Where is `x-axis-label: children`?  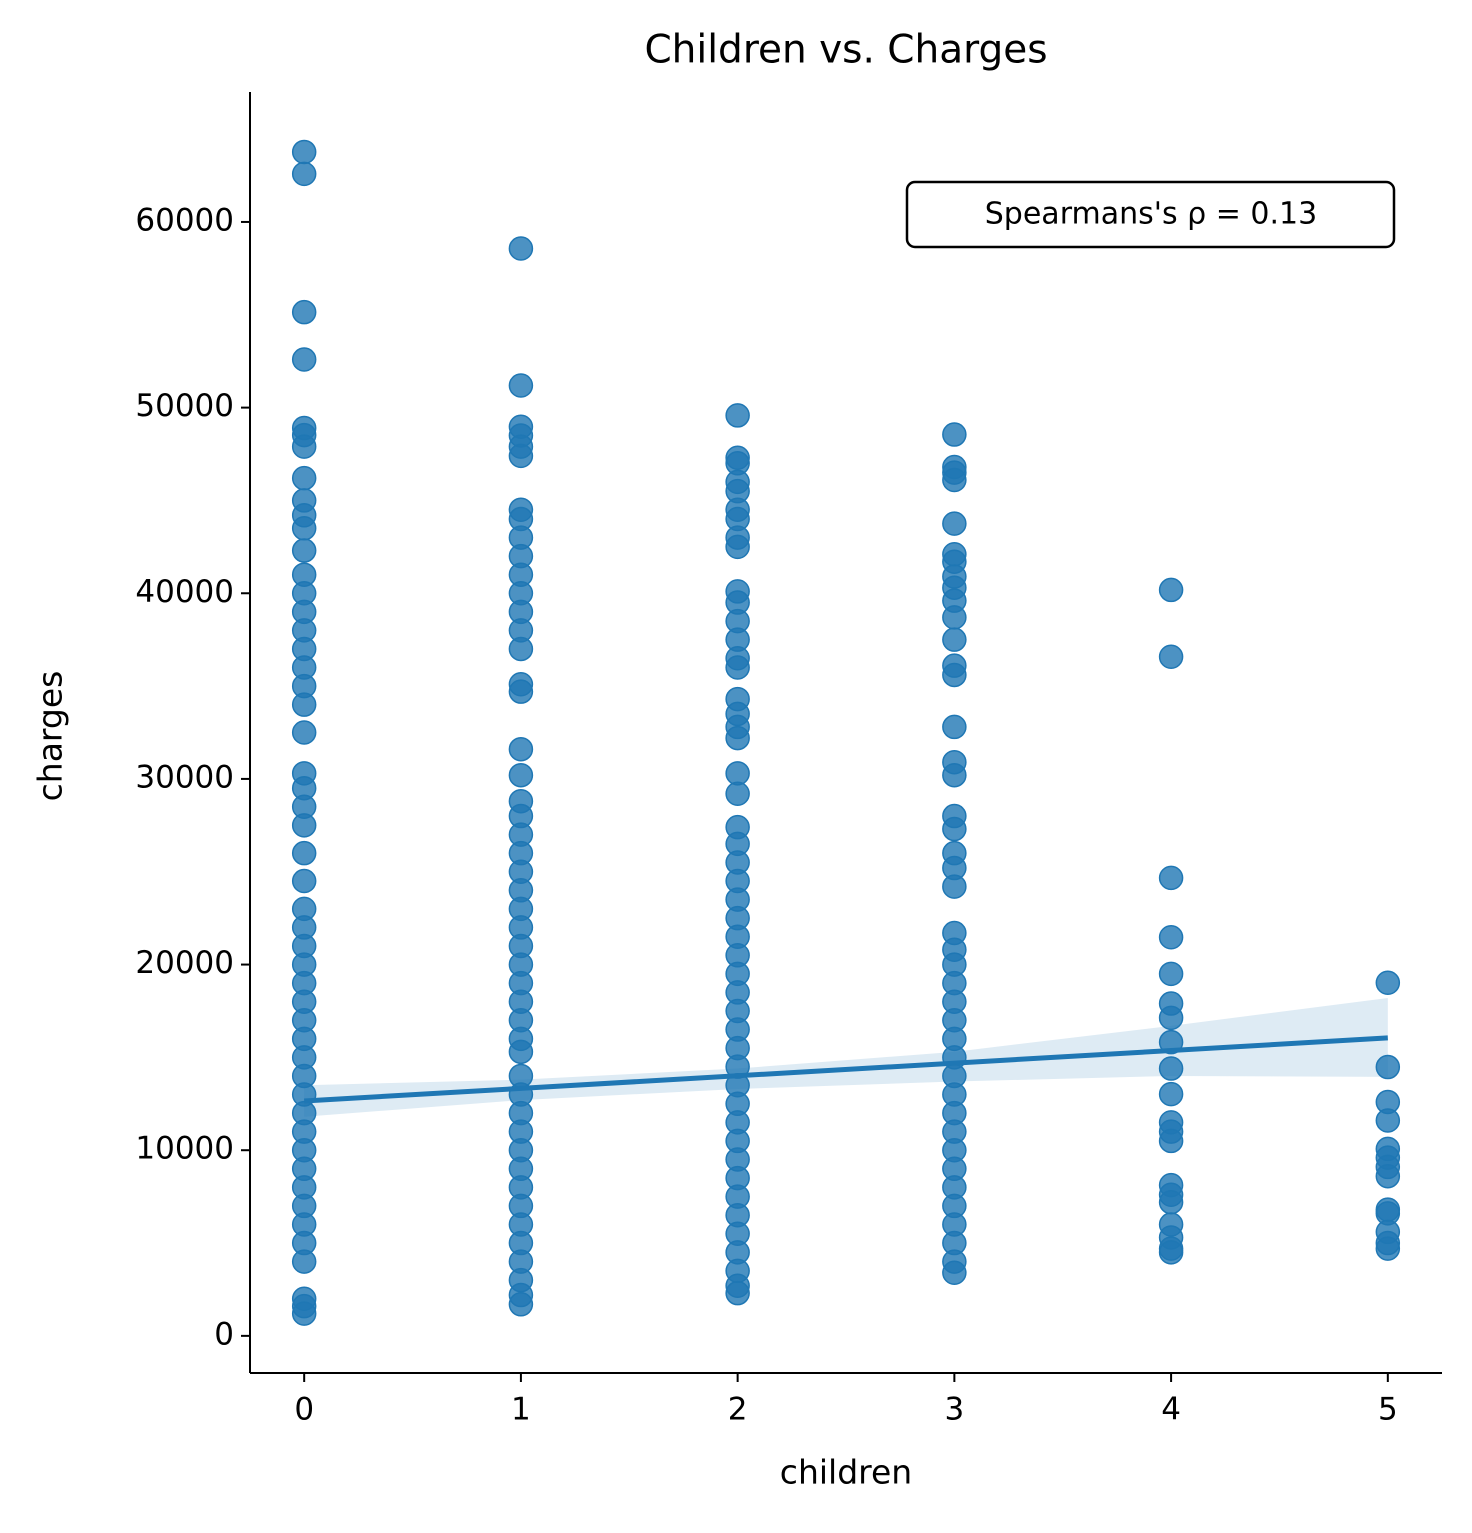
x-axis-label: children is located at coordinates (846, 1472).